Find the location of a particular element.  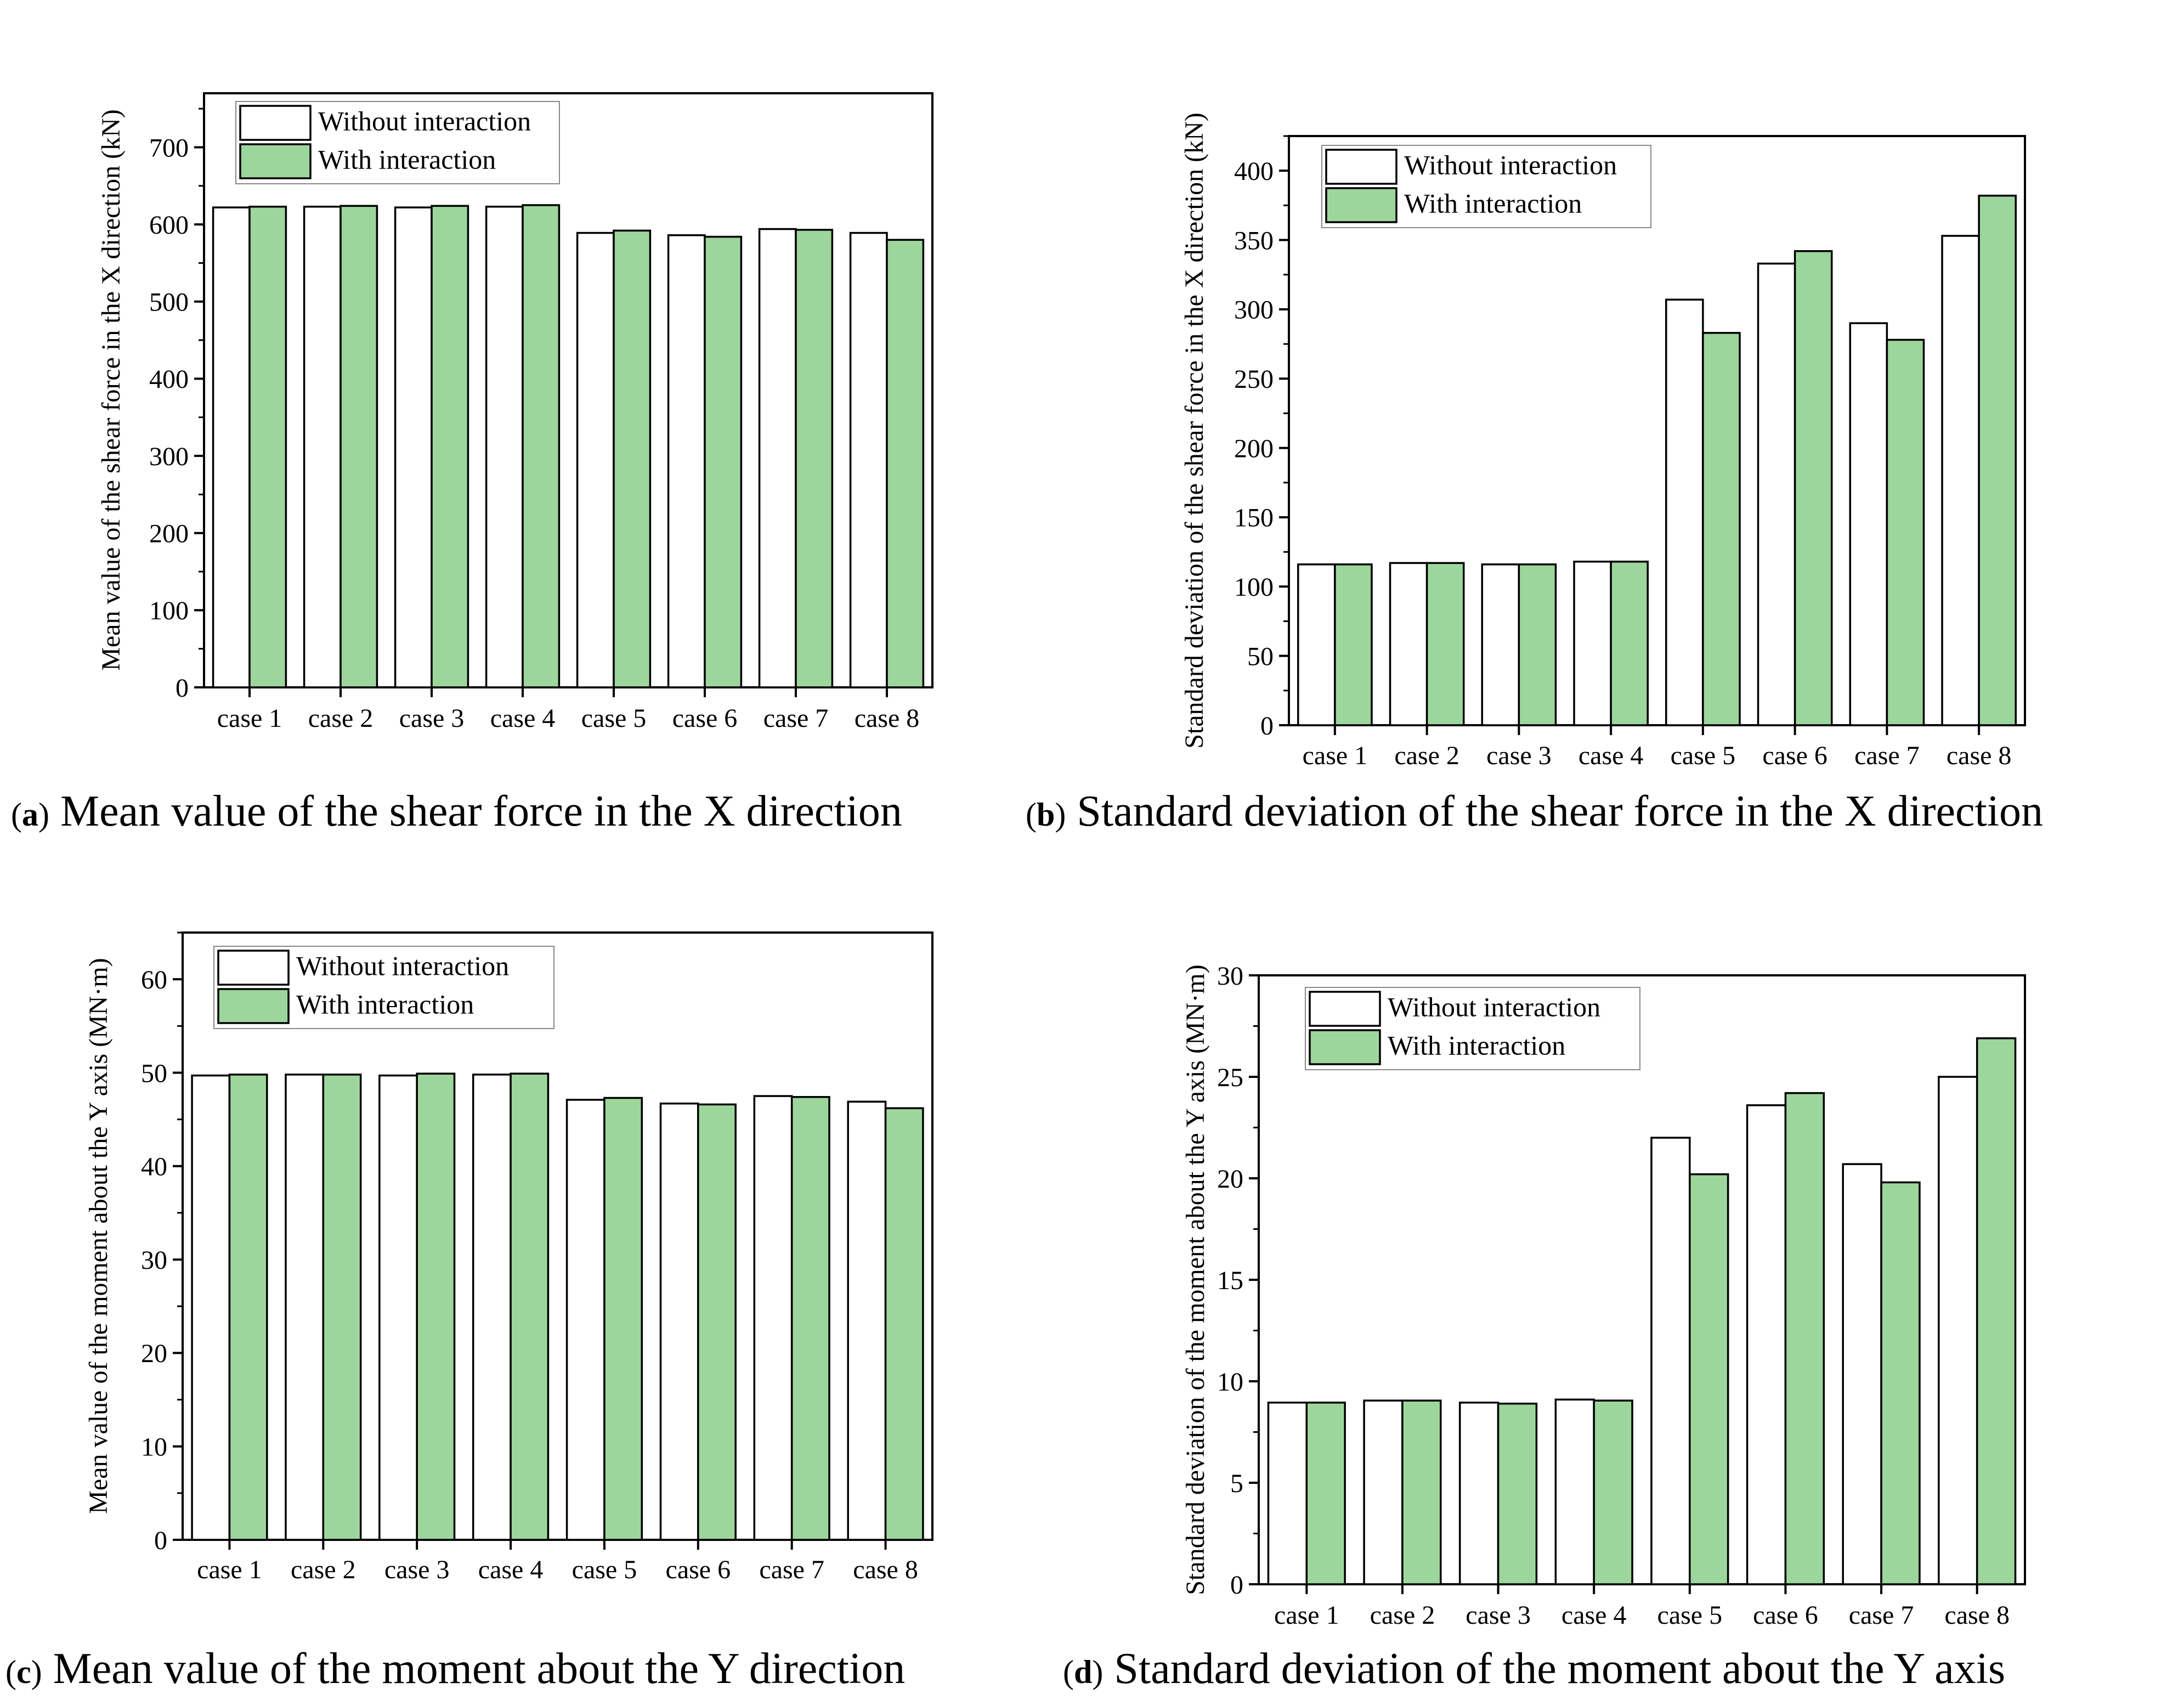

y-tick-label: 10 is located at coordinates (1230, 1382).